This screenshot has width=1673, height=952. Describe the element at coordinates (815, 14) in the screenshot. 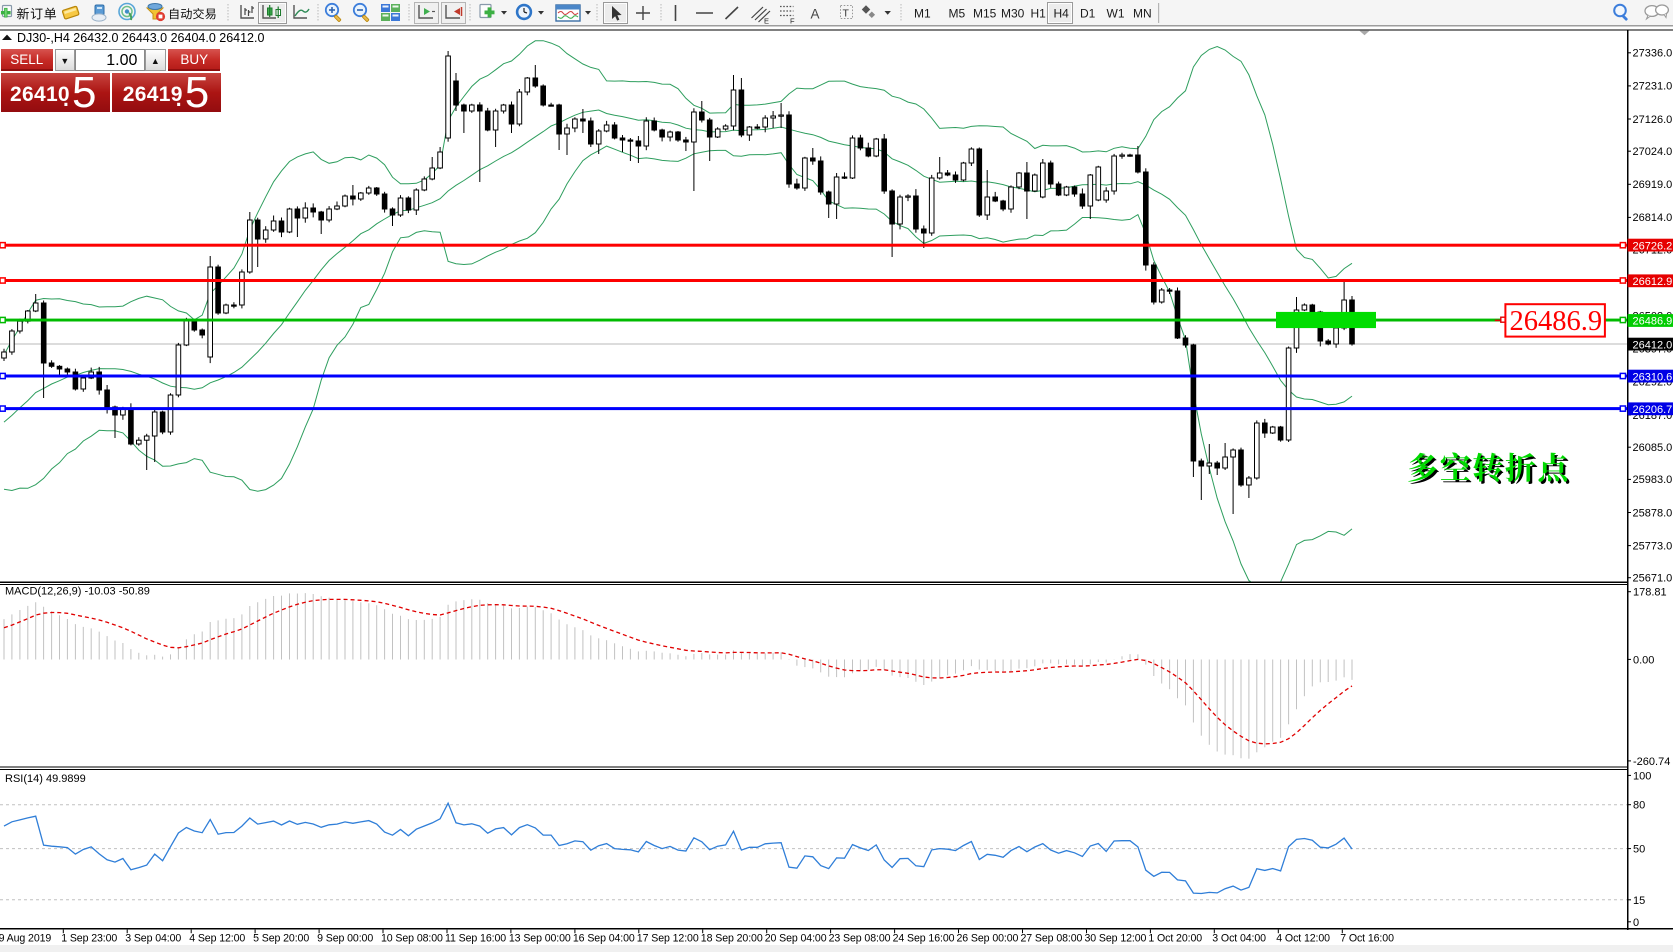

I see `svg-text: A` at that location.